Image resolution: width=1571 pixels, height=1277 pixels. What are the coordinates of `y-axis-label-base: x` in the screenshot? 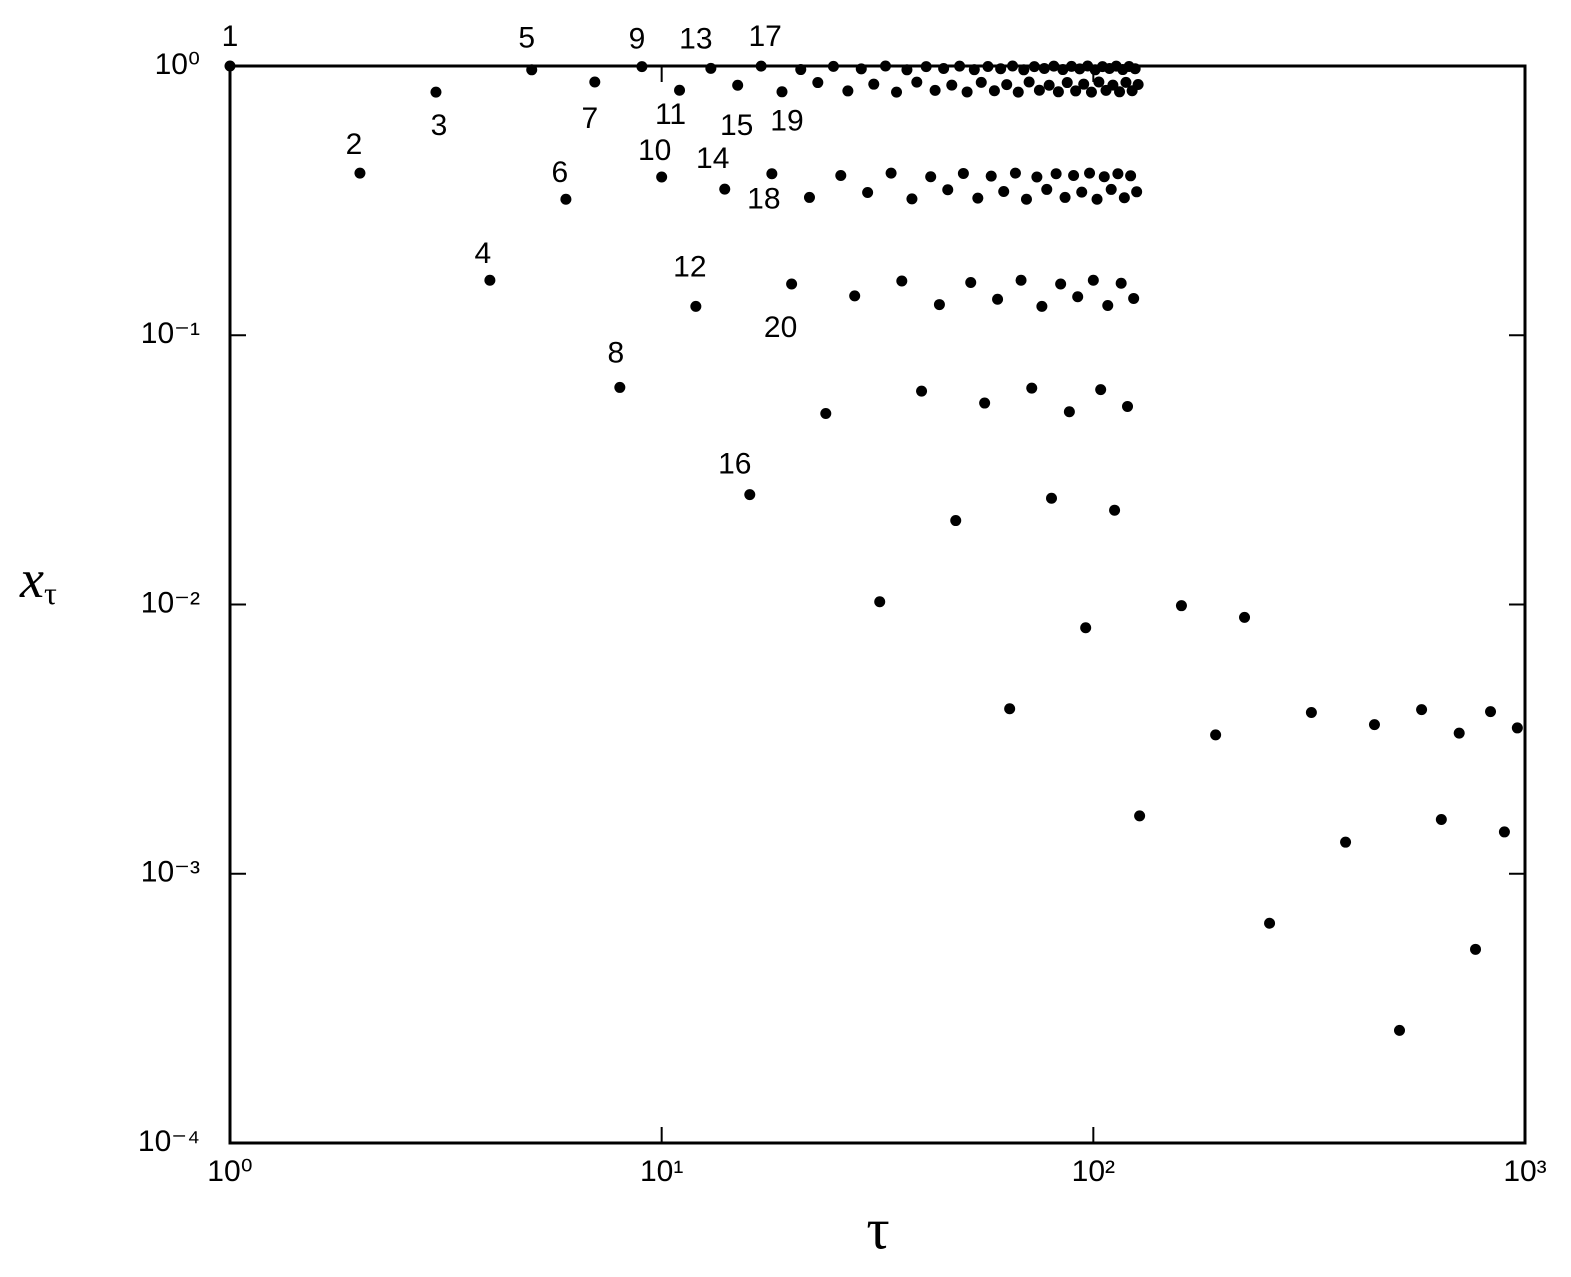 It's located at (31, 579).